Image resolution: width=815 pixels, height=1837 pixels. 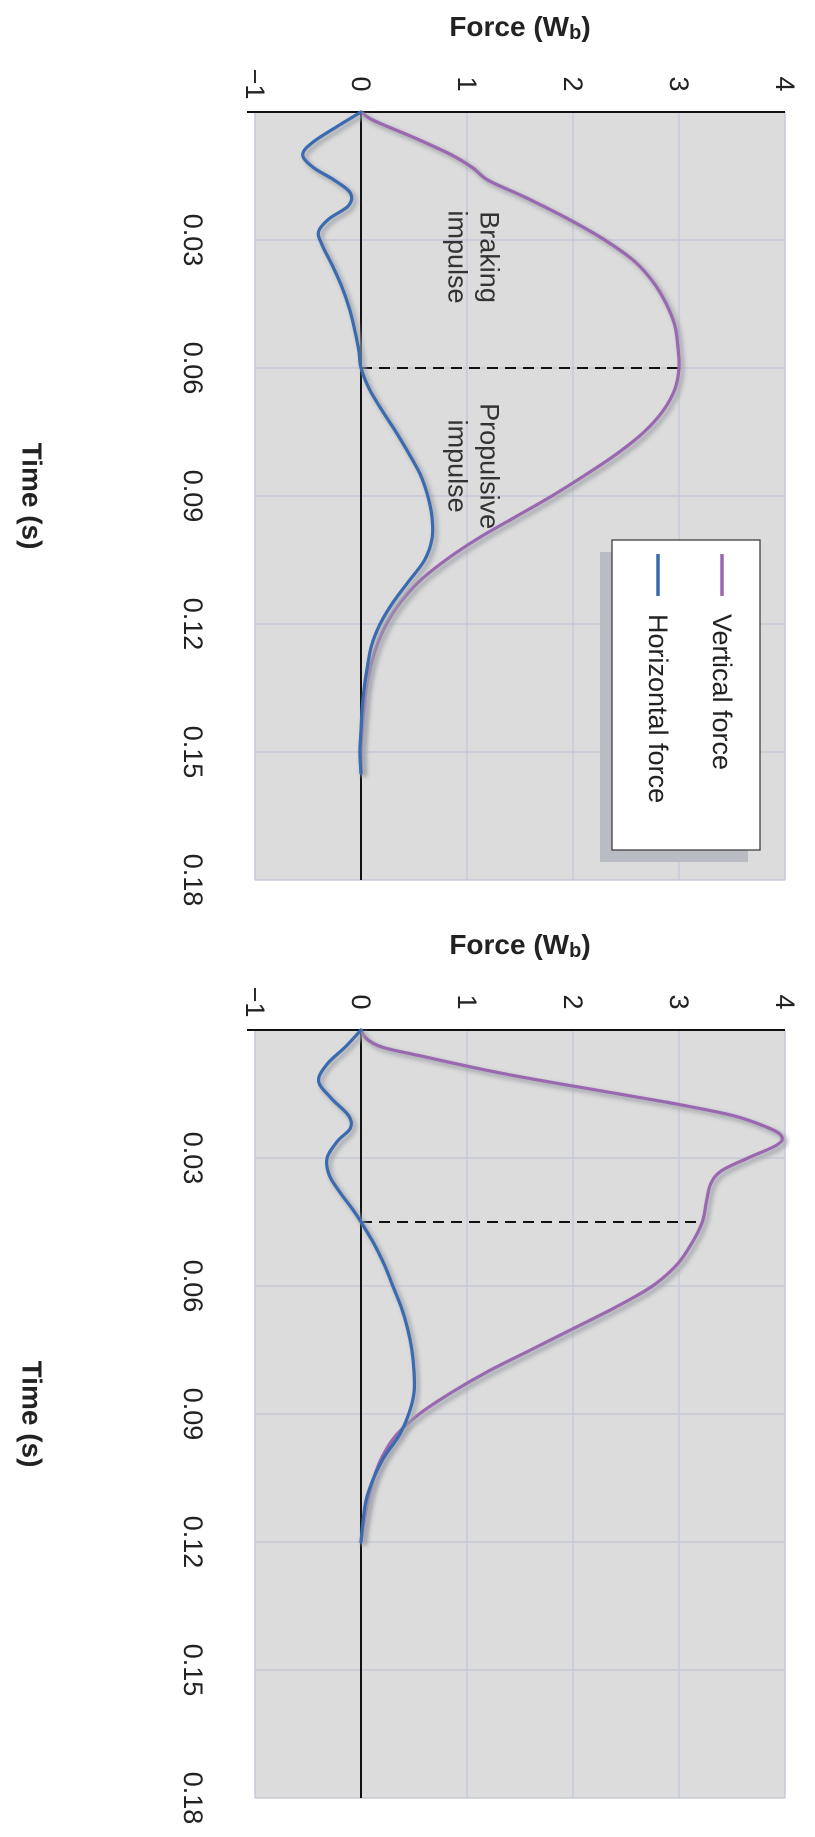 I want to click on legend-label: Horizontal force, so click(x=658, y=708).